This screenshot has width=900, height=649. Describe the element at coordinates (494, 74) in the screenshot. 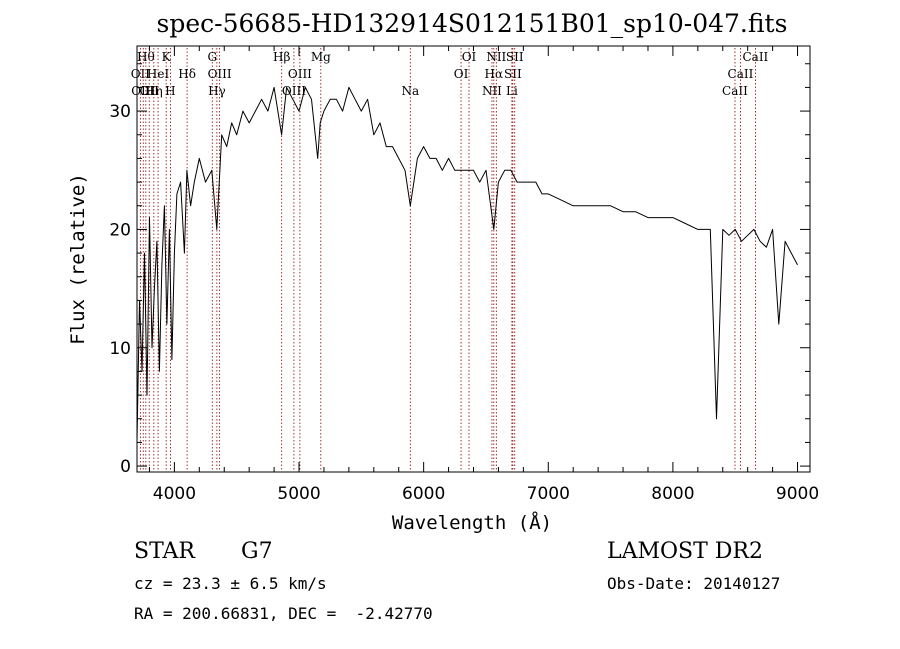

I see `line-marker-label-20: Hα` at that location.